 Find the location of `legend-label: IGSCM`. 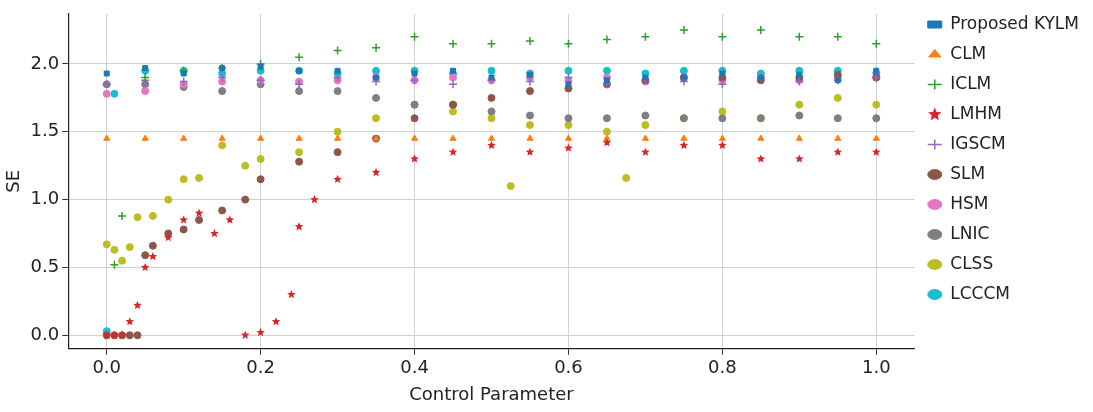

legend-label: IGSCM is located at coordinates (978, 142).